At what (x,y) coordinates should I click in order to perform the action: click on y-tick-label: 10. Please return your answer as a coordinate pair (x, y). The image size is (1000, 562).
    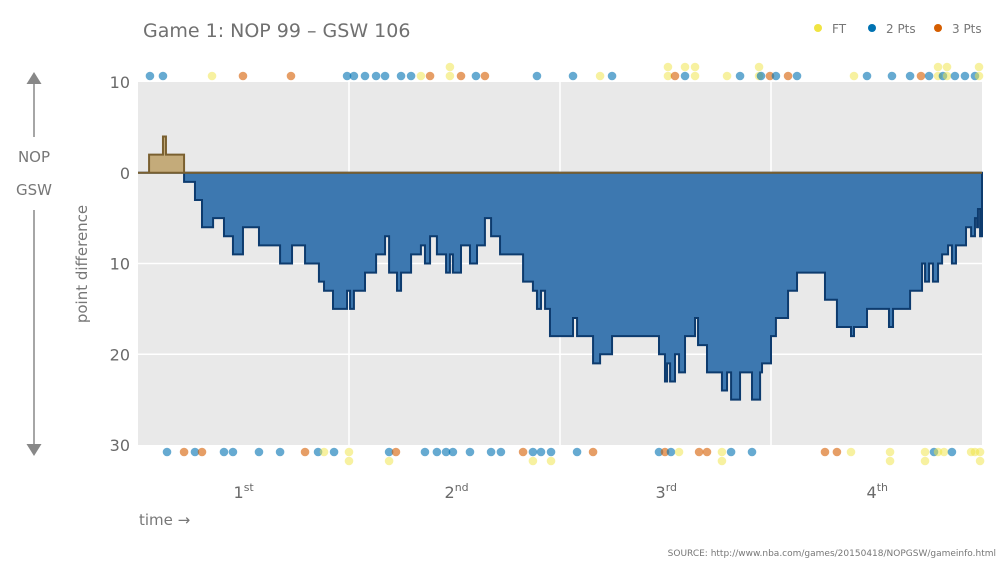
    Looking at the image, I should click on (120, 264).